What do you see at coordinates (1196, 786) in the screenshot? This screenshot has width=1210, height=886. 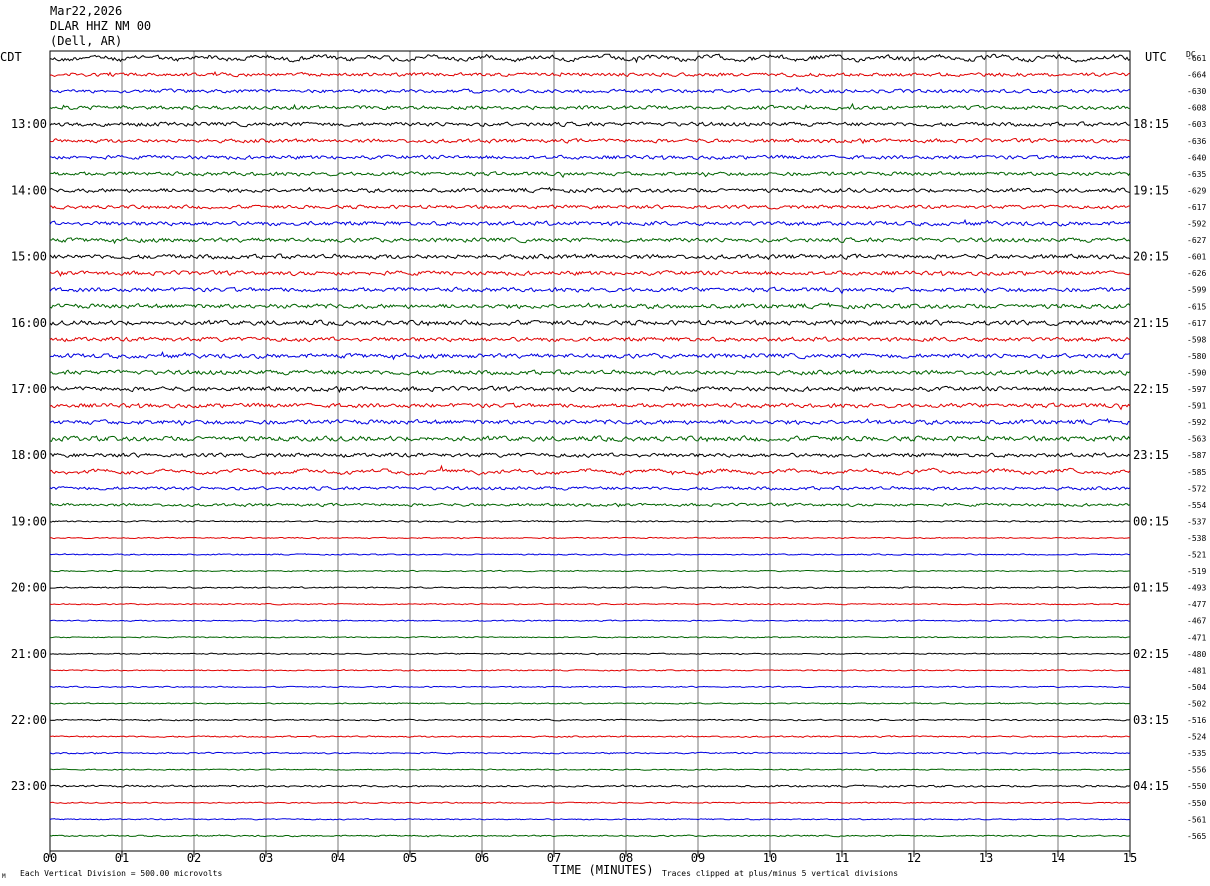 I see `dc-offset-label: -550` at bounding box center [1196, 786].